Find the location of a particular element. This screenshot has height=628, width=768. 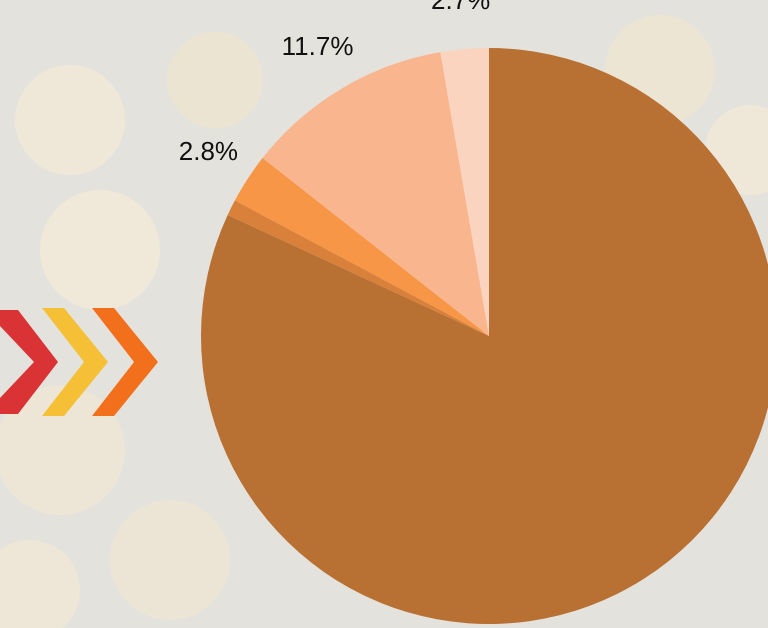

slice-label: 2.7% is located at coordinates (460, 7).